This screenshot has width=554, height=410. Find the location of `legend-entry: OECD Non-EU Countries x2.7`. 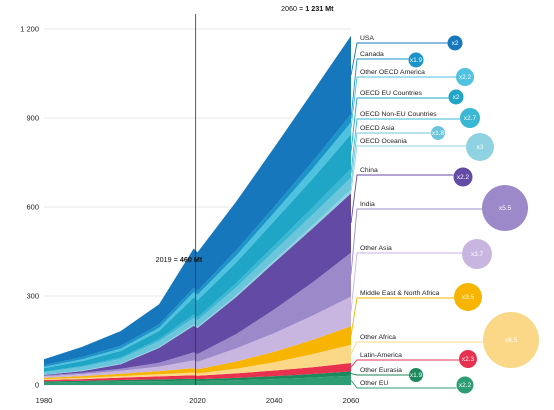

legend-entry: OECD Non-EU Countries x2.7 is located at coordinates (415, 141).